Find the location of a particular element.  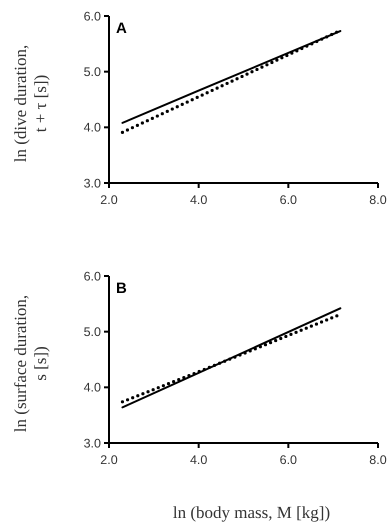

chart-title: A is located at coordinates (121, 28).